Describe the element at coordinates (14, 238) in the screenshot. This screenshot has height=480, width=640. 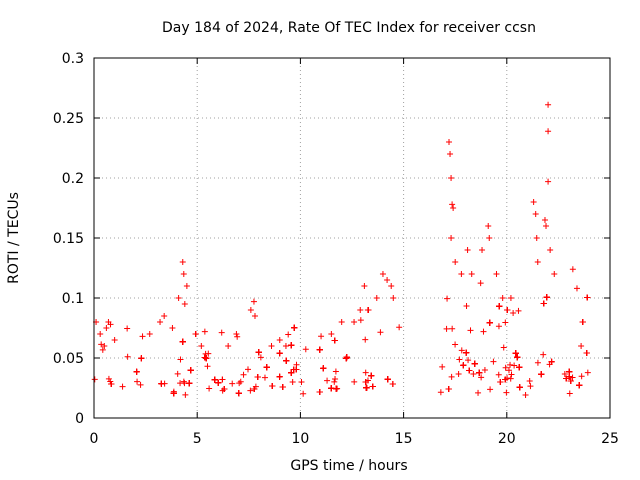
I see `y-axis-label: ROTI / TECUs` at that location.